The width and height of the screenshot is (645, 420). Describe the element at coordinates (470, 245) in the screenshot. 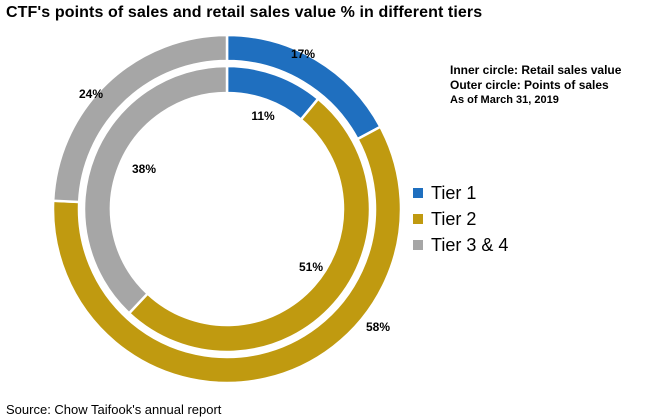

I see `legend-label-tier-3-4: Tier 3 & 4` at that location.